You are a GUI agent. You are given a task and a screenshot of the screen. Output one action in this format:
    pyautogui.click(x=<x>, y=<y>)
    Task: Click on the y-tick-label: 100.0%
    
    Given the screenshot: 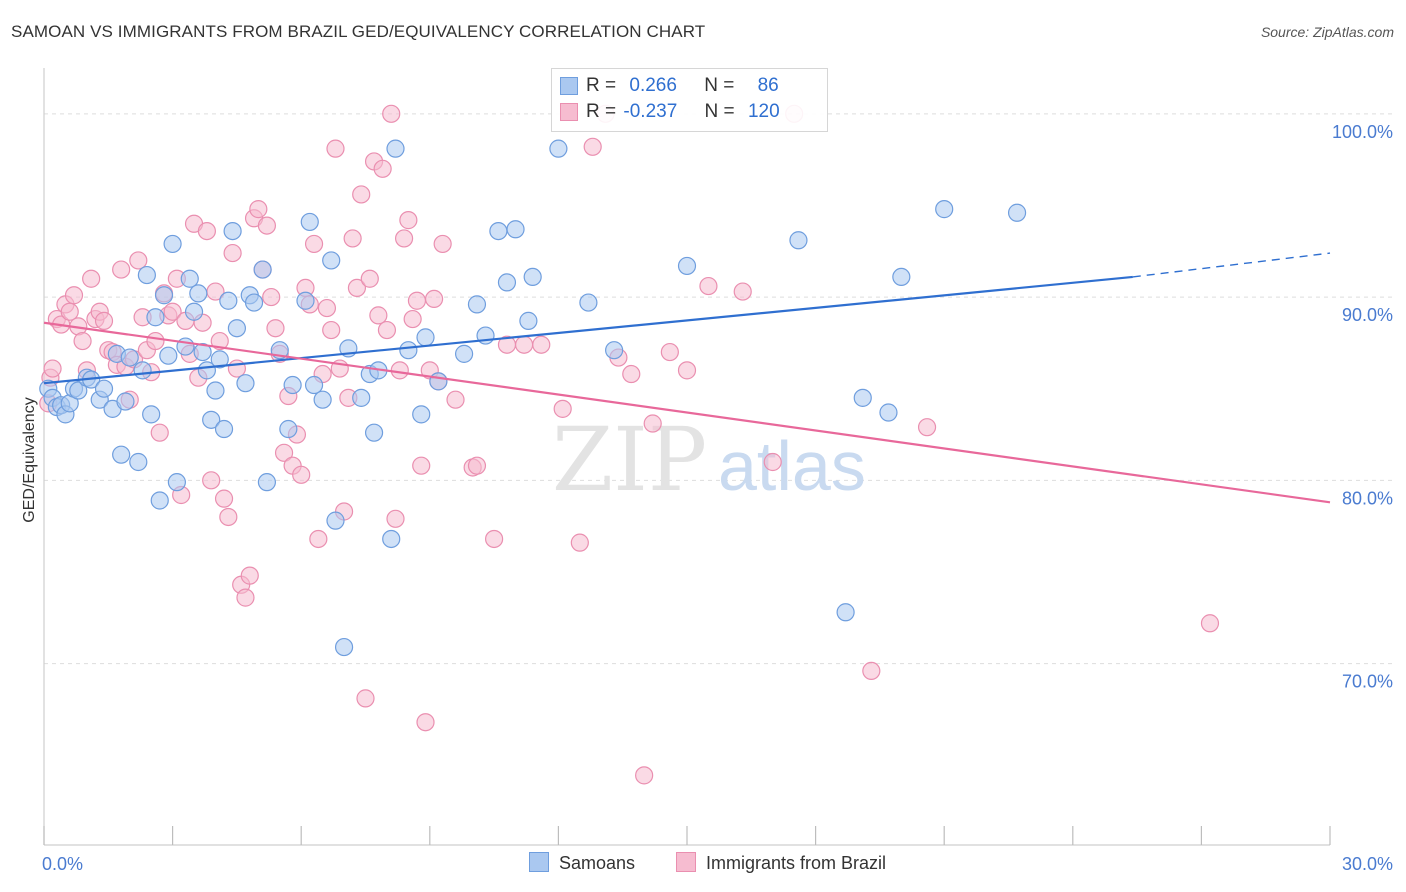 What is the action you would take?
    pyautogui.click(x=1362, y=132)
    